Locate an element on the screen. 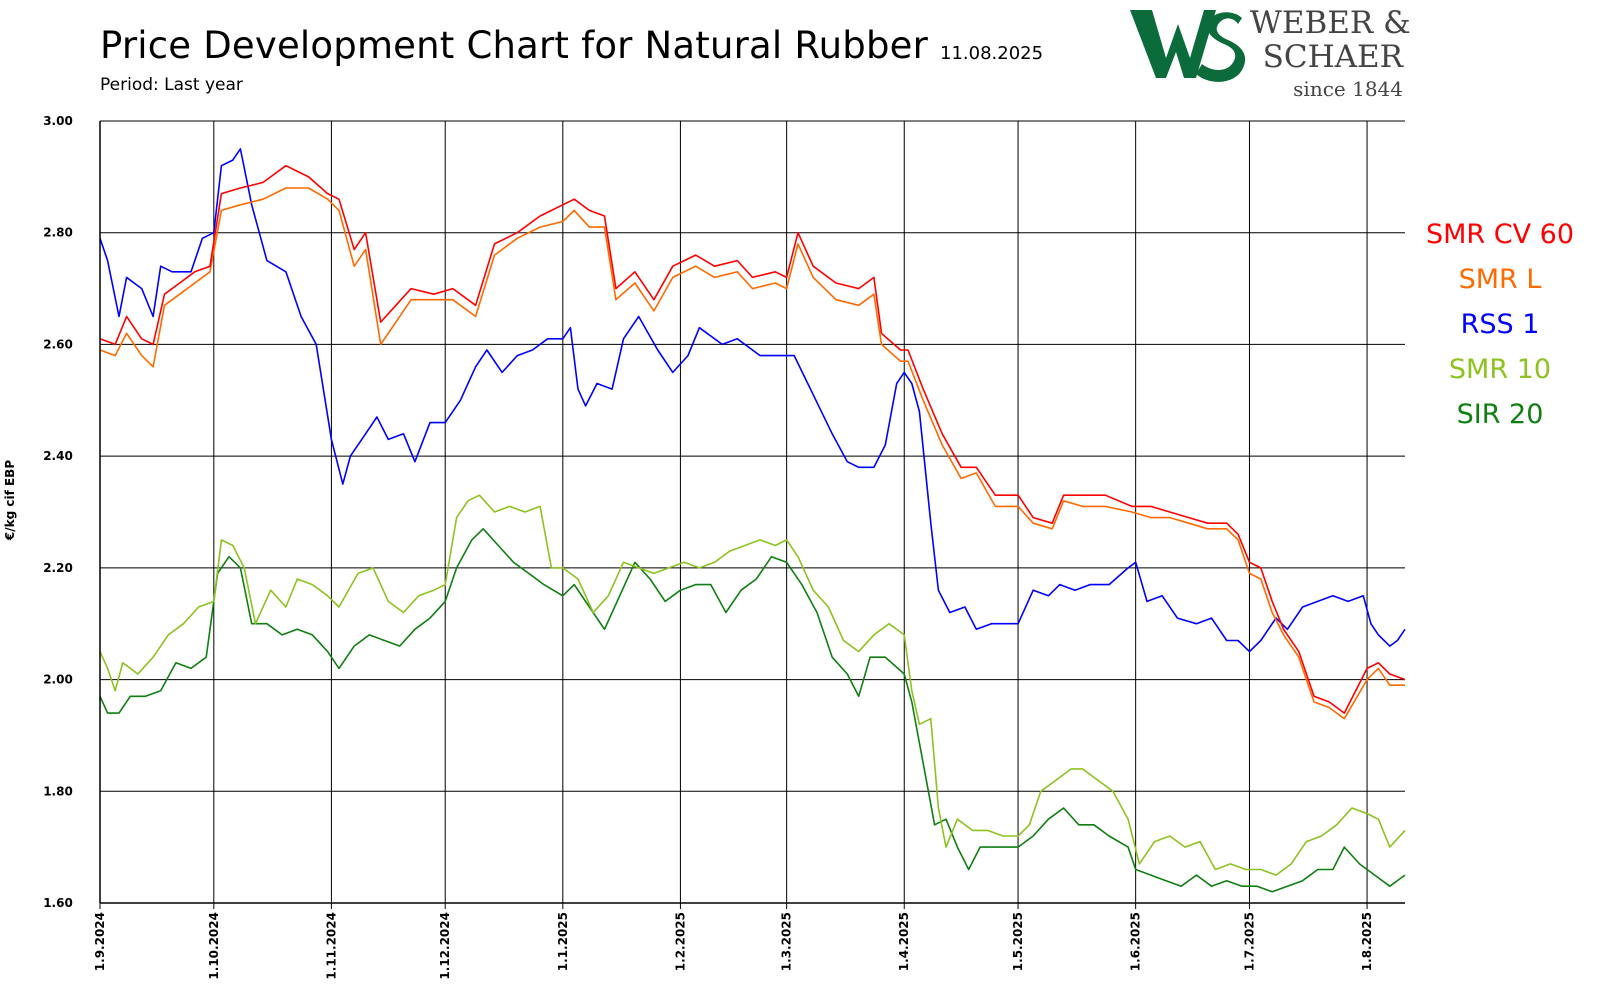 The width and height of the screenshot is (1600, 1000). x-tick-label: 1.6.2025 is located at coordinates (1136, 941).